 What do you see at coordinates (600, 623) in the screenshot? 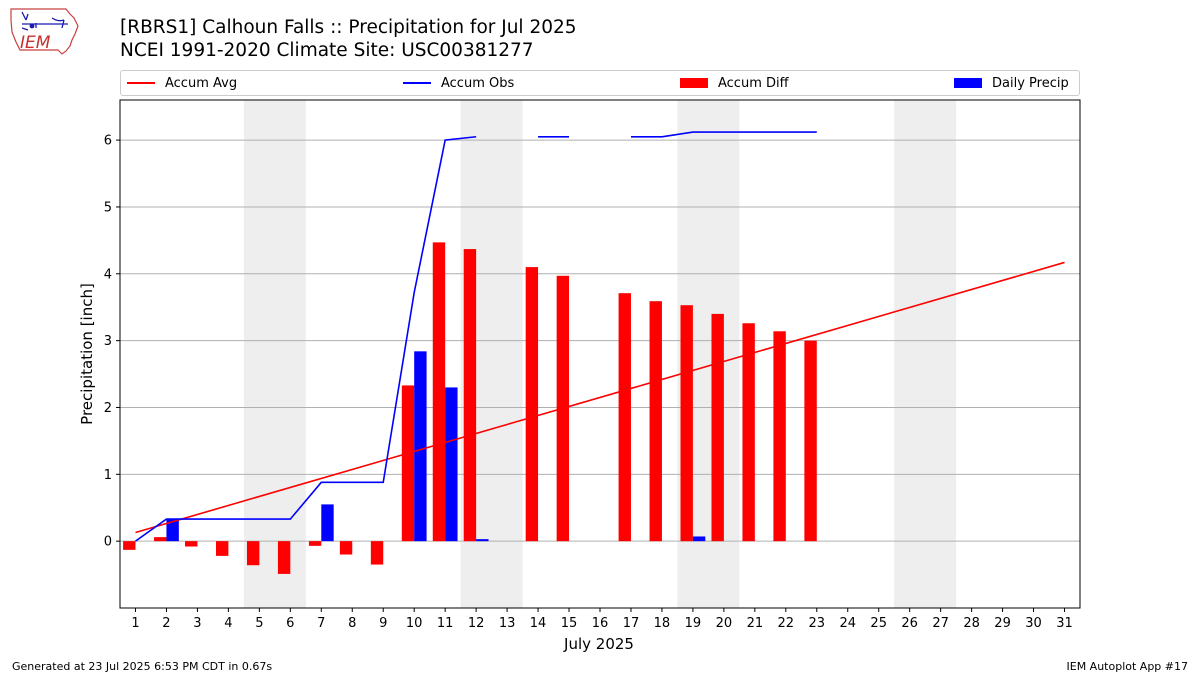
I see `x-tick-label-16: 16` at bounding box center [600, 623].